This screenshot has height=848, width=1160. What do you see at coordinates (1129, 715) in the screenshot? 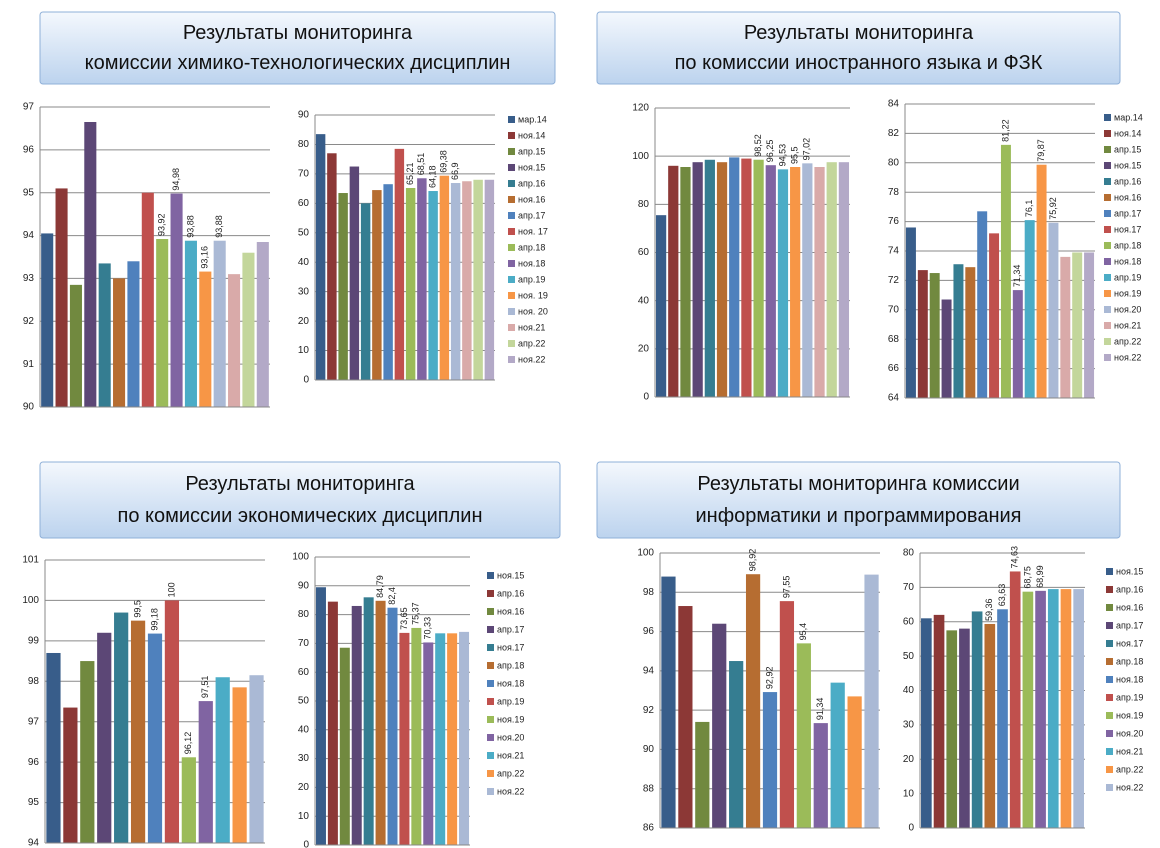
I see `legend-label: ноя.19` at bounding box center [1129, 715].